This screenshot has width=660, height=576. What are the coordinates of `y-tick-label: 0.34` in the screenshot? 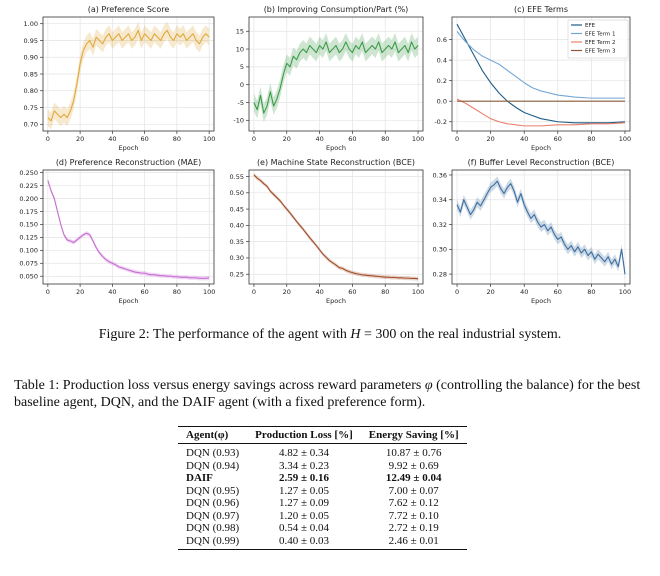 It's located at (440, 200).